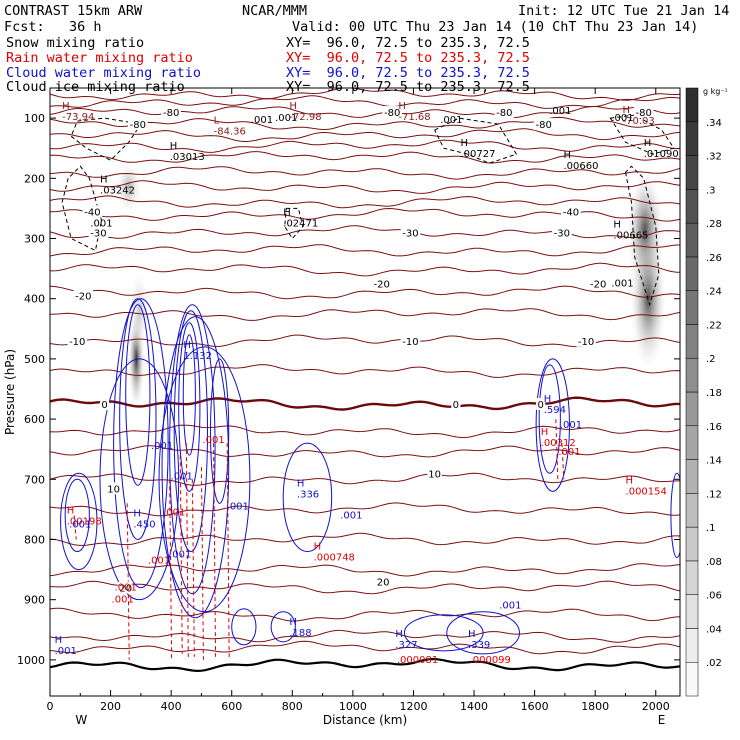 This screenshot has width=740, height=740. I want to click on extremum-value: .594, so click(555, 410).